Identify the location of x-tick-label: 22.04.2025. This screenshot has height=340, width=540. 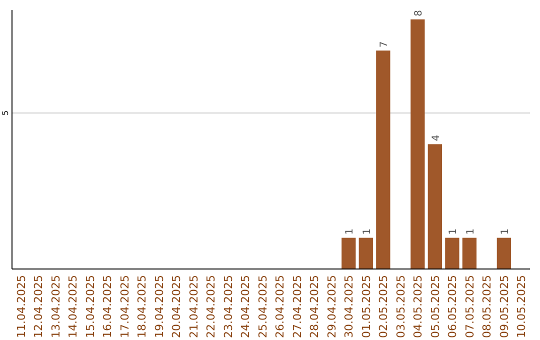
(211, 306).